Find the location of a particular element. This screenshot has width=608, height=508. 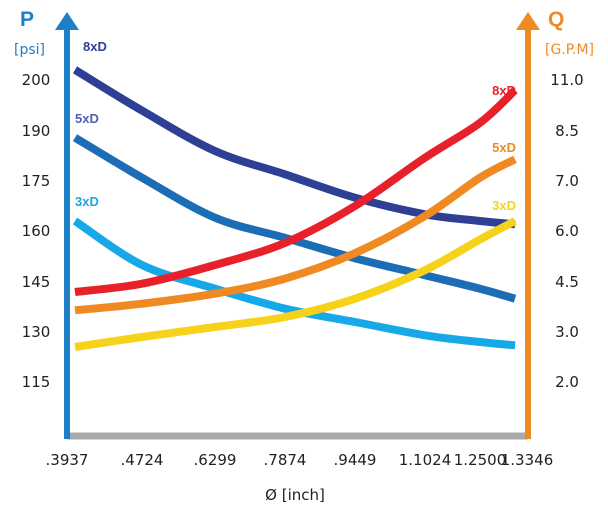

x-axis-tick-label: .6299 is located at coordinates (215, 460).